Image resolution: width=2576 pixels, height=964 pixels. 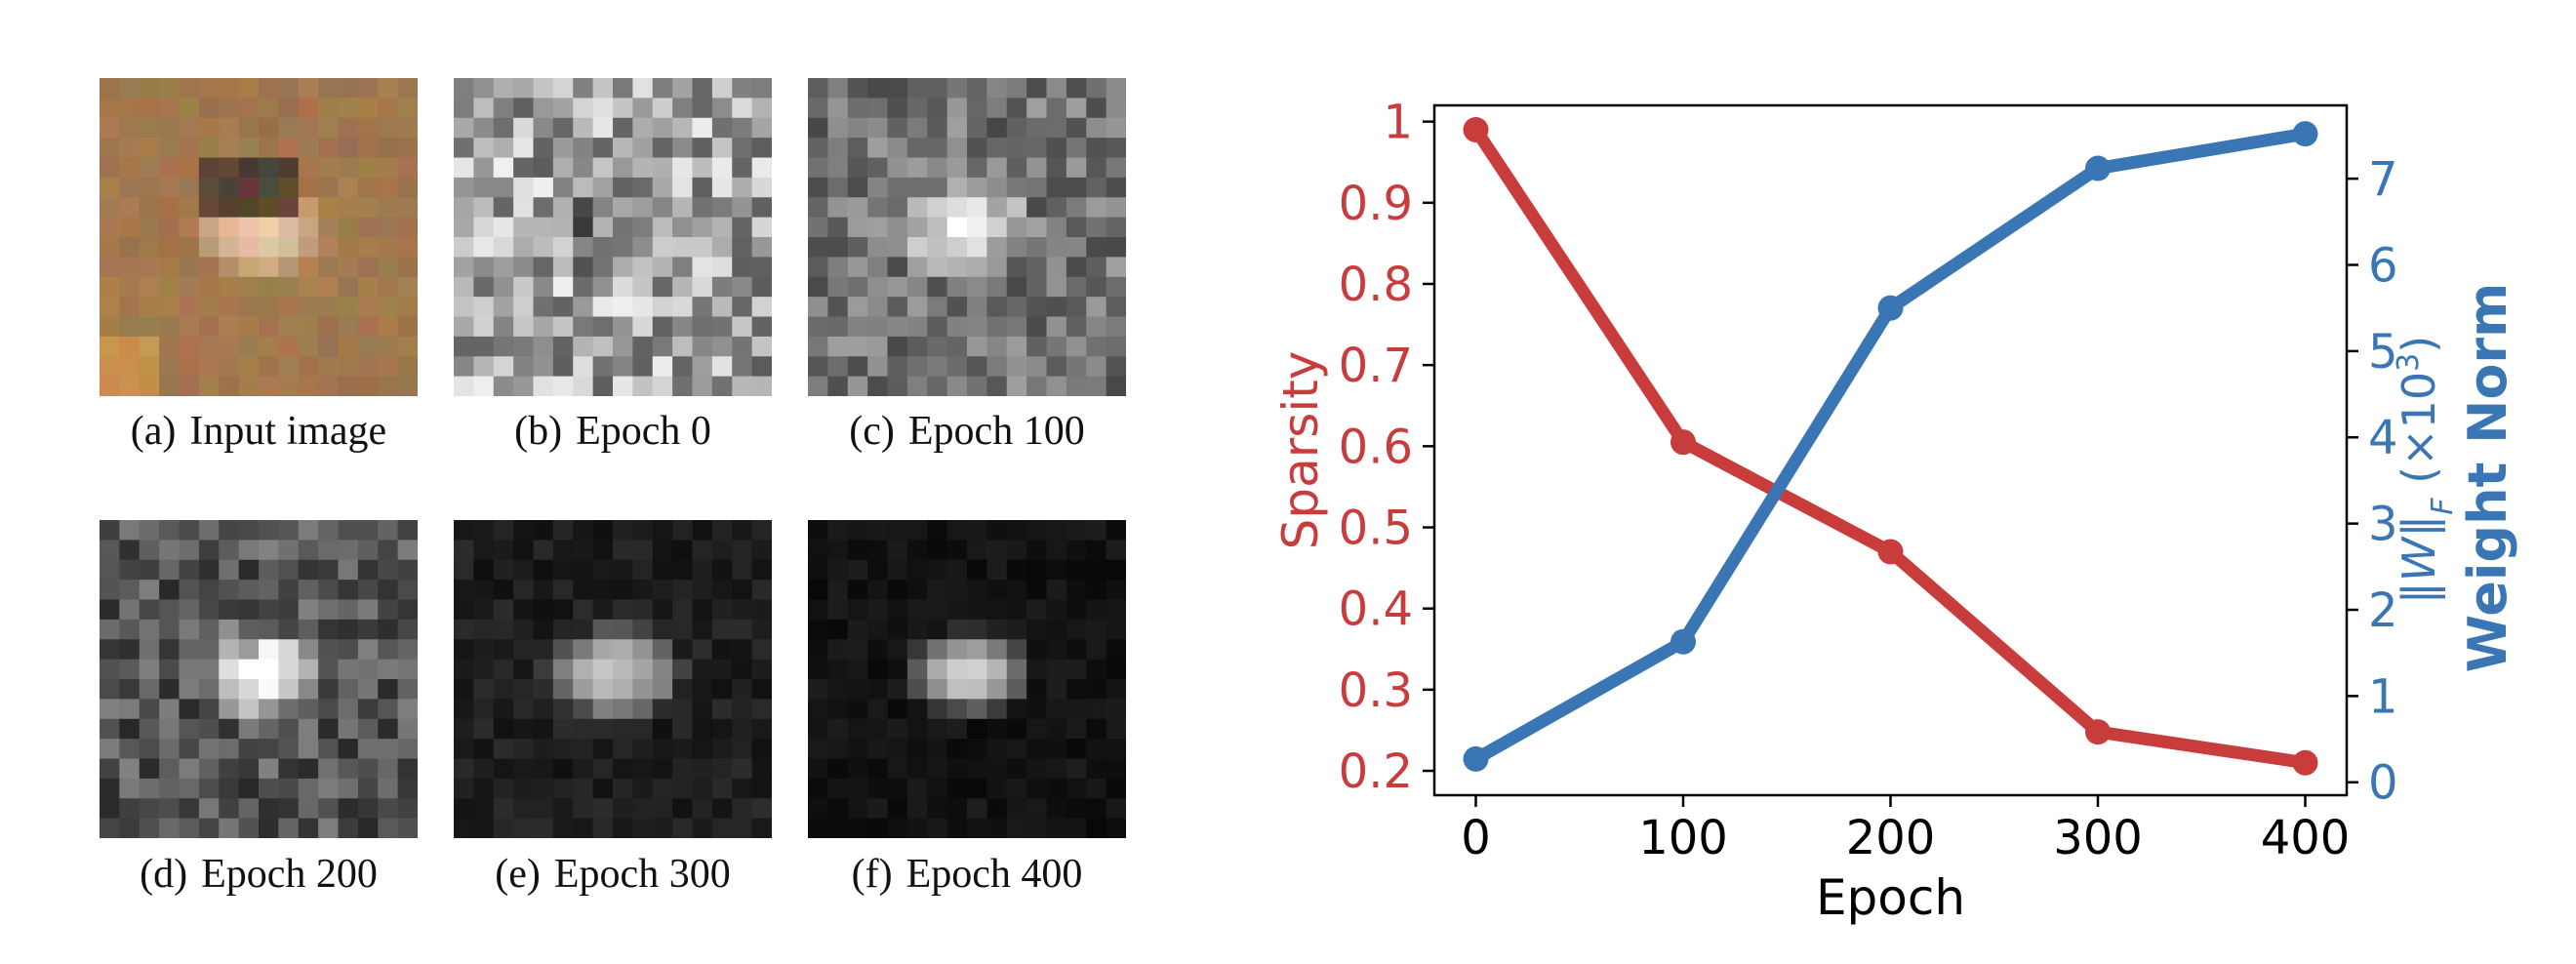 I want to click on x-tick-label: 300, so click(x=2098, y=838).